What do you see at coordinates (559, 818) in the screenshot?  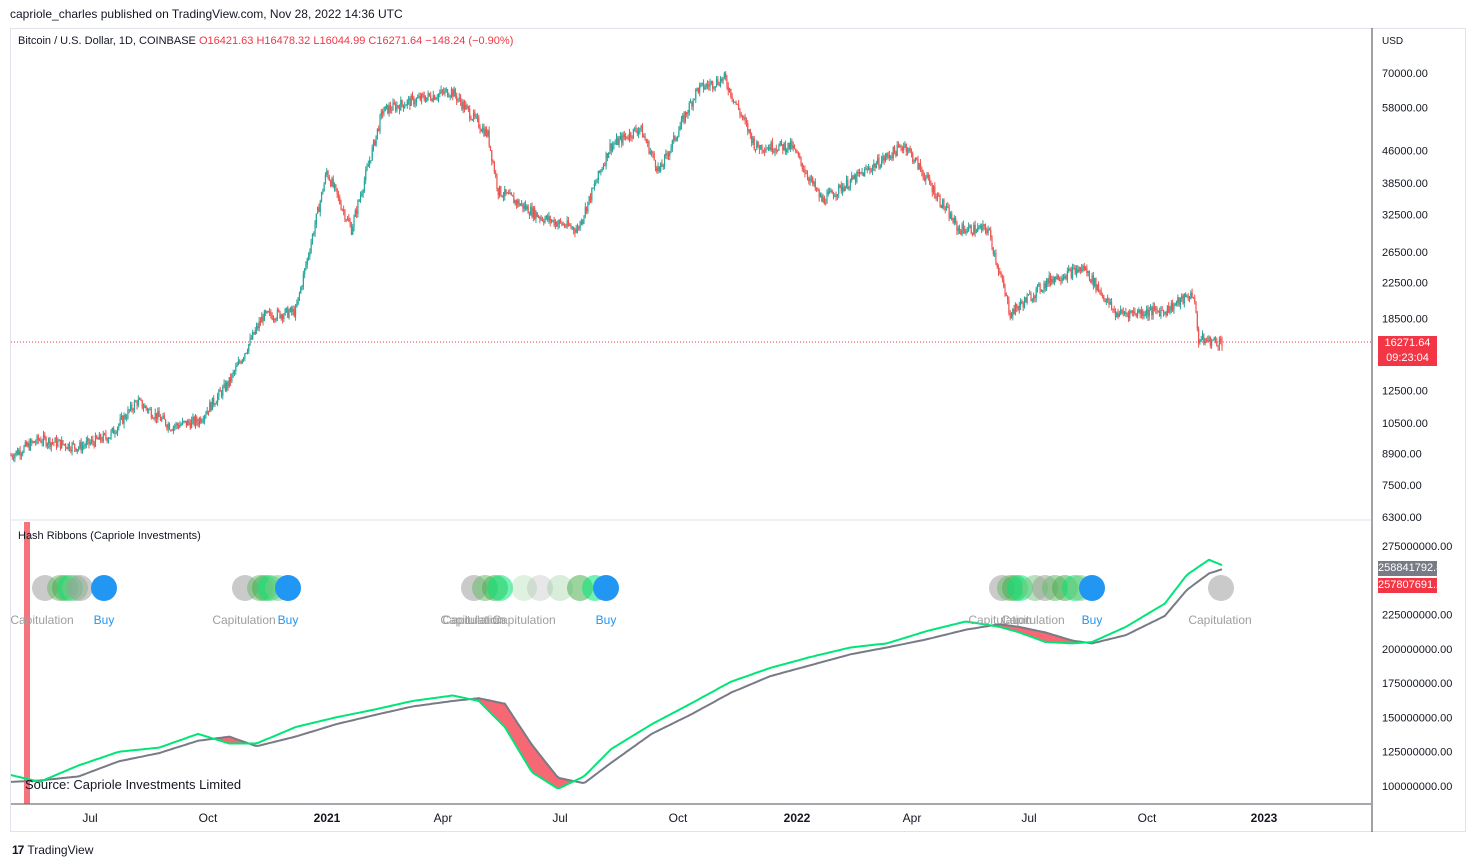 I see `time-tick-label: Jul` at bounding box center [559, 818].